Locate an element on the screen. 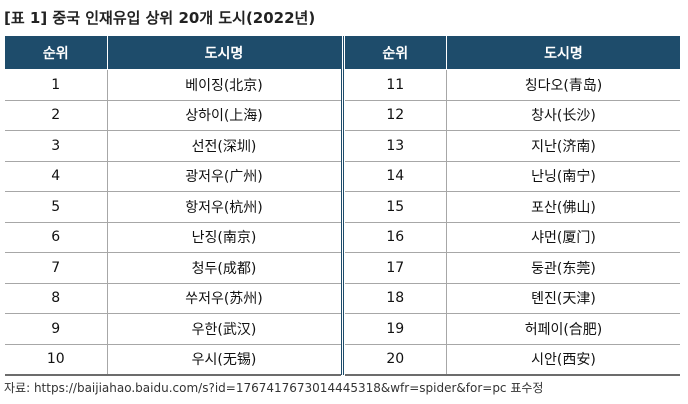 The height and width of the screenshot is (404, 688). rank-cell: 10 is located at coordinates (56, 360).